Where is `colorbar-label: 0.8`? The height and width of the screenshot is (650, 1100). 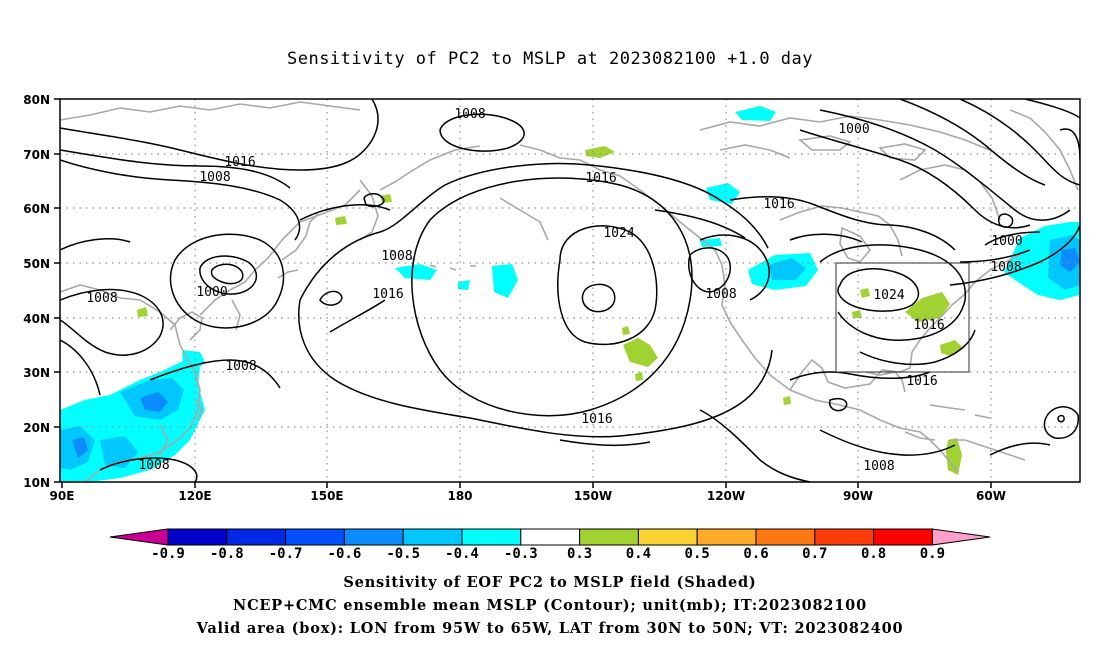
colorbar-label: 0.8 is located at coordinates (873, 554).